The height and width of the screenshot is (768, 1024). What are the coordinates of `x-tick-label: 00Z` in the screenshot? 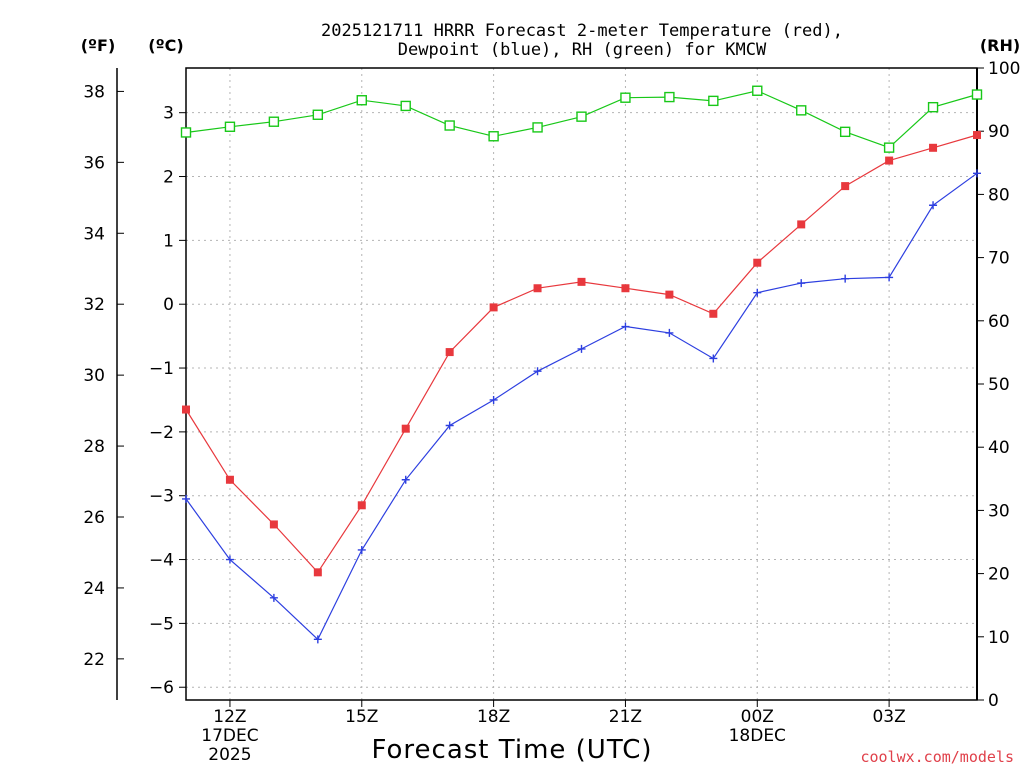 It's located at (757, 717).